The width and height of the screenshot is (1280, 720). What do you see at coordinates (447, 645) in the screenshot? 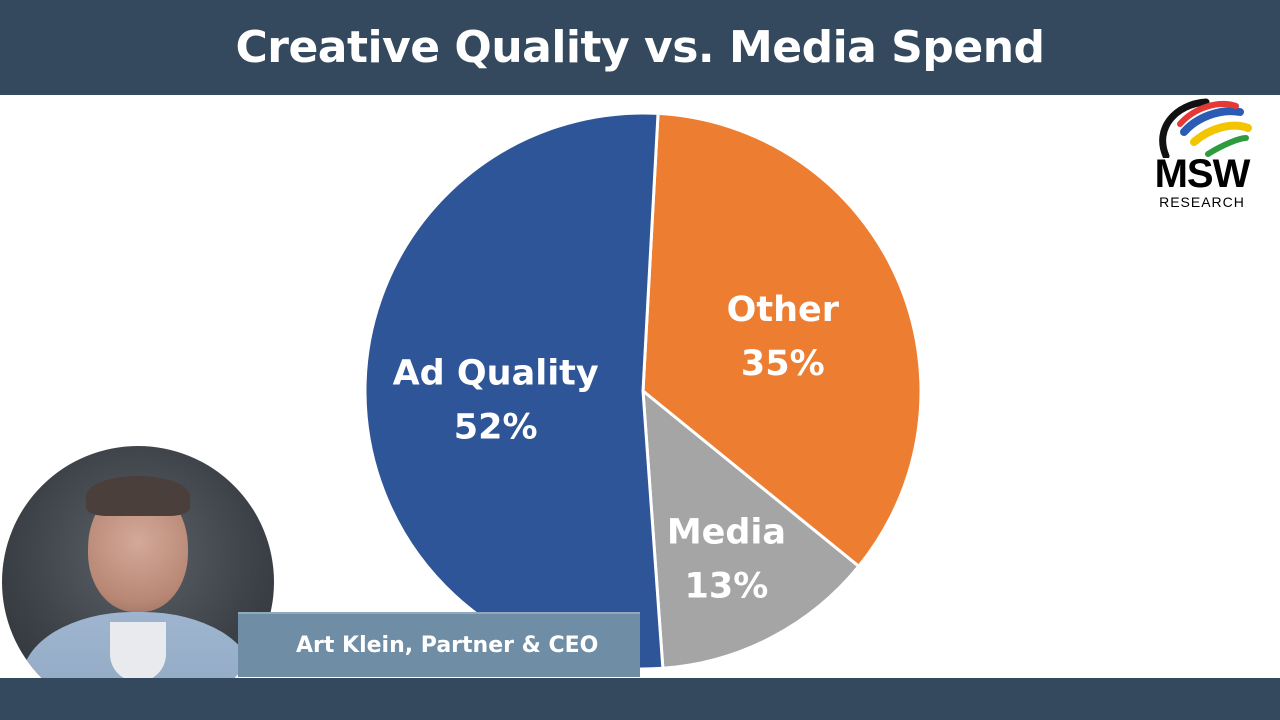
I see `presenter-name: Art Klein, Partner & CEO` at bounding box center [447, 645].